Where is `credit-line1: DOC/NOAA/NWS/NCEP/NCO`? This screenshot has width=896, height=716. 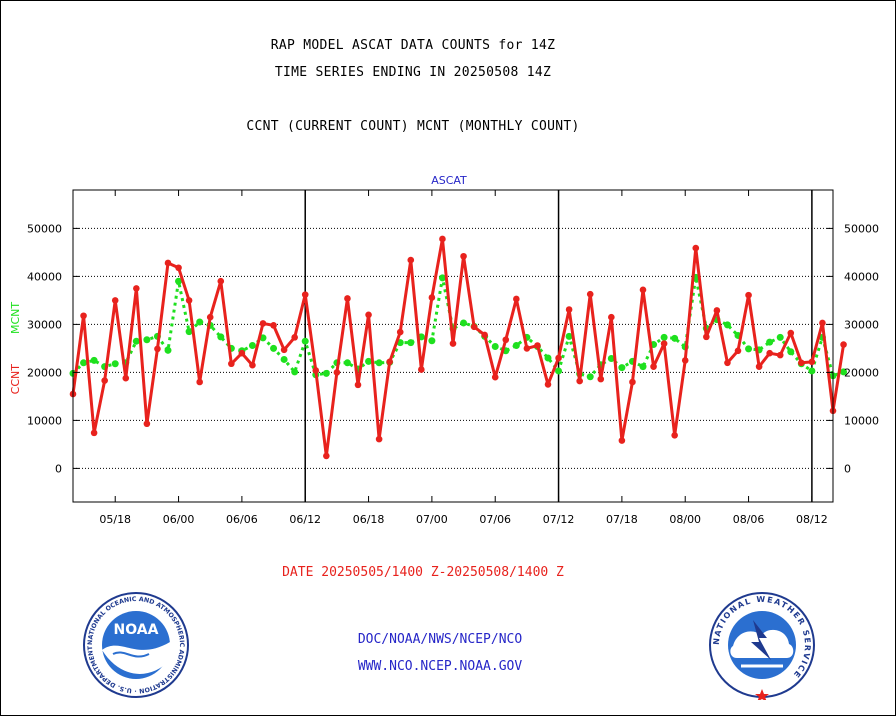
credit-line1: DOC/NOAA/NWS/NCEP/NCO is located at coordinates (440, 639).